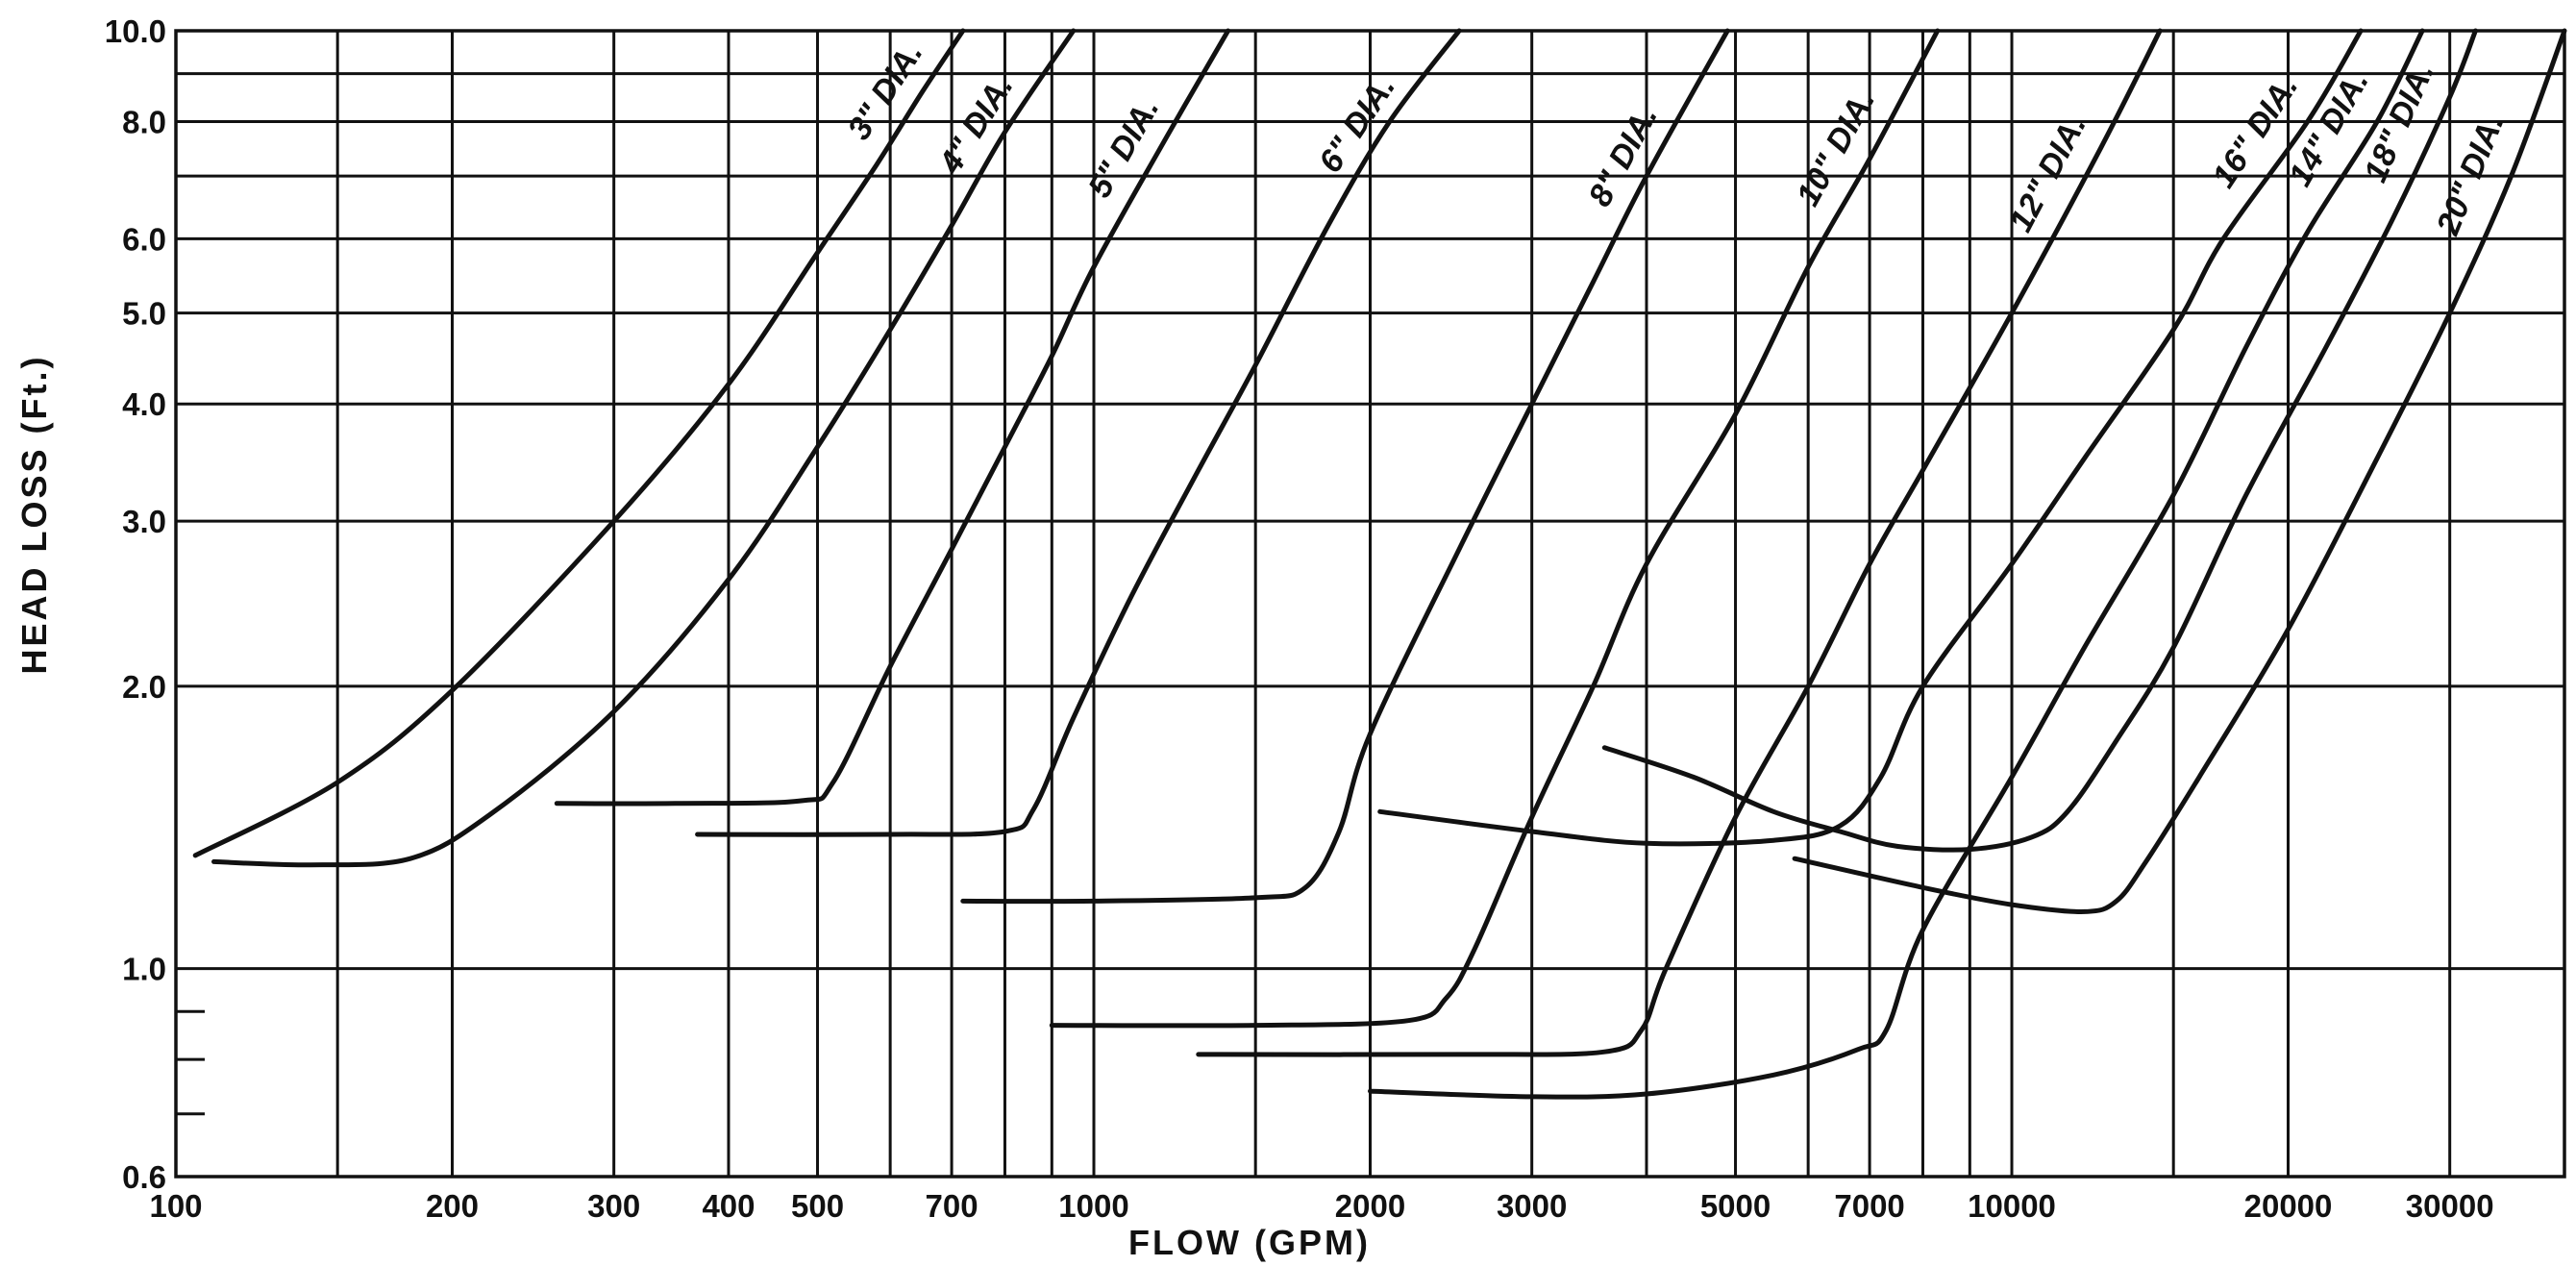  Describe the element at coordinates (1249, 1243) in the screenshot. I see `x-axis-label: FLOW (GPM)` at that location.